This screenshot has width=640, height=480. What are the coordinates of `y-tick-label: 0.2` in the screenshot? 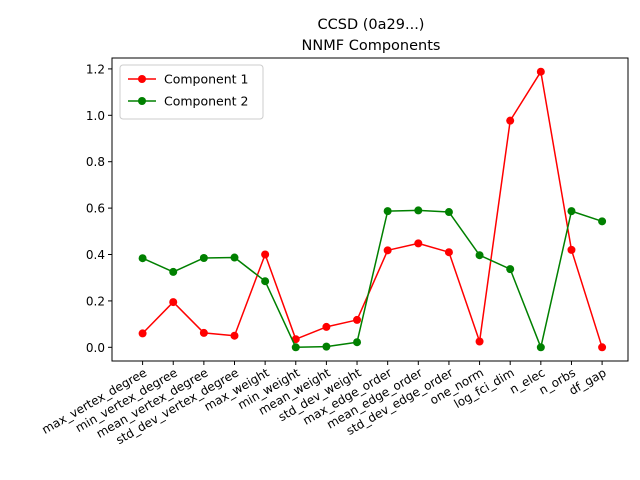 It's located at (95, 301).